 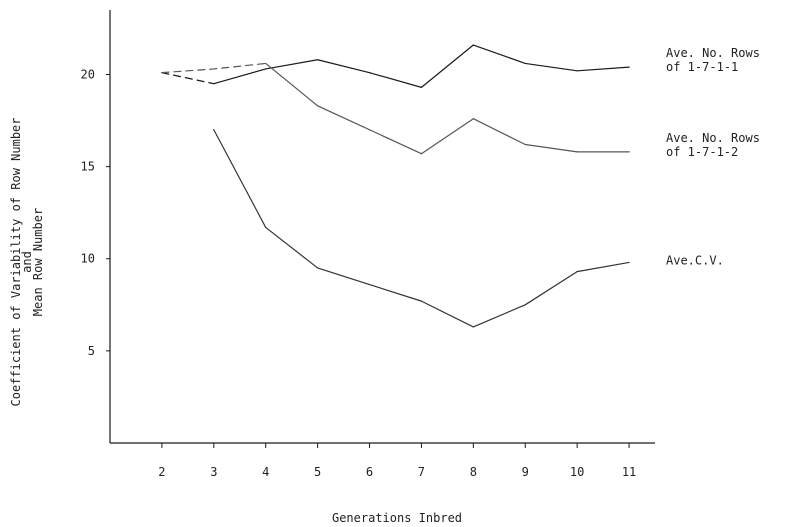 What do you see at coordinates (473, 472) in the screenshot?
I see `x-tick-label: 8` at bounding box center [473, 472].